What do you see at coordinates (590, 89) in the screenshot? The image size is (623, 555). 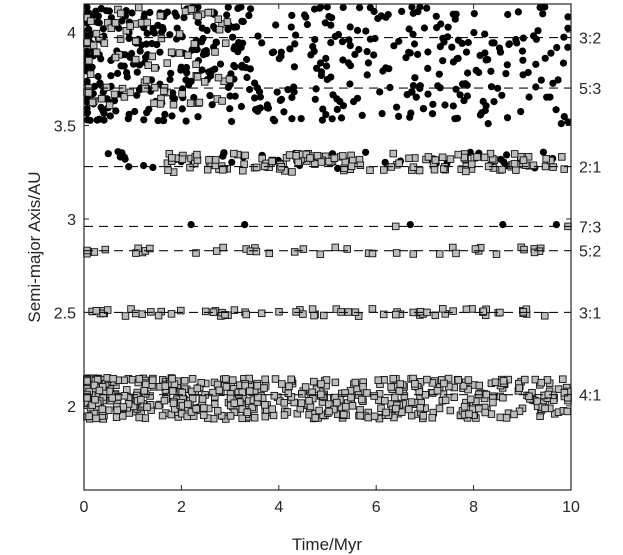 I see `resonance-label-5-3: 5:3` at bounding box center [590, 89].